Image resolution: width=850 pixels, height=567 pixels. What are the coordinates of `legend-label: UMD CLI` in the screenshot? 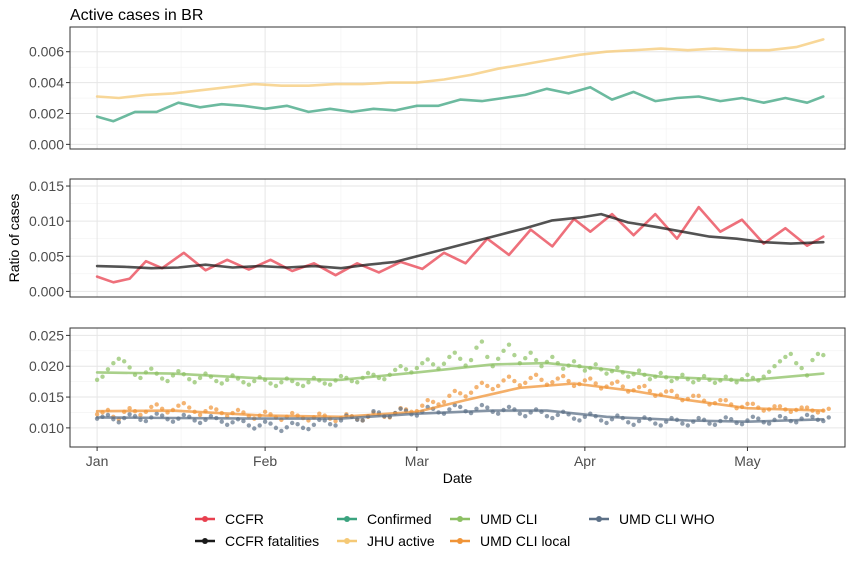 It's located at (509, 519).